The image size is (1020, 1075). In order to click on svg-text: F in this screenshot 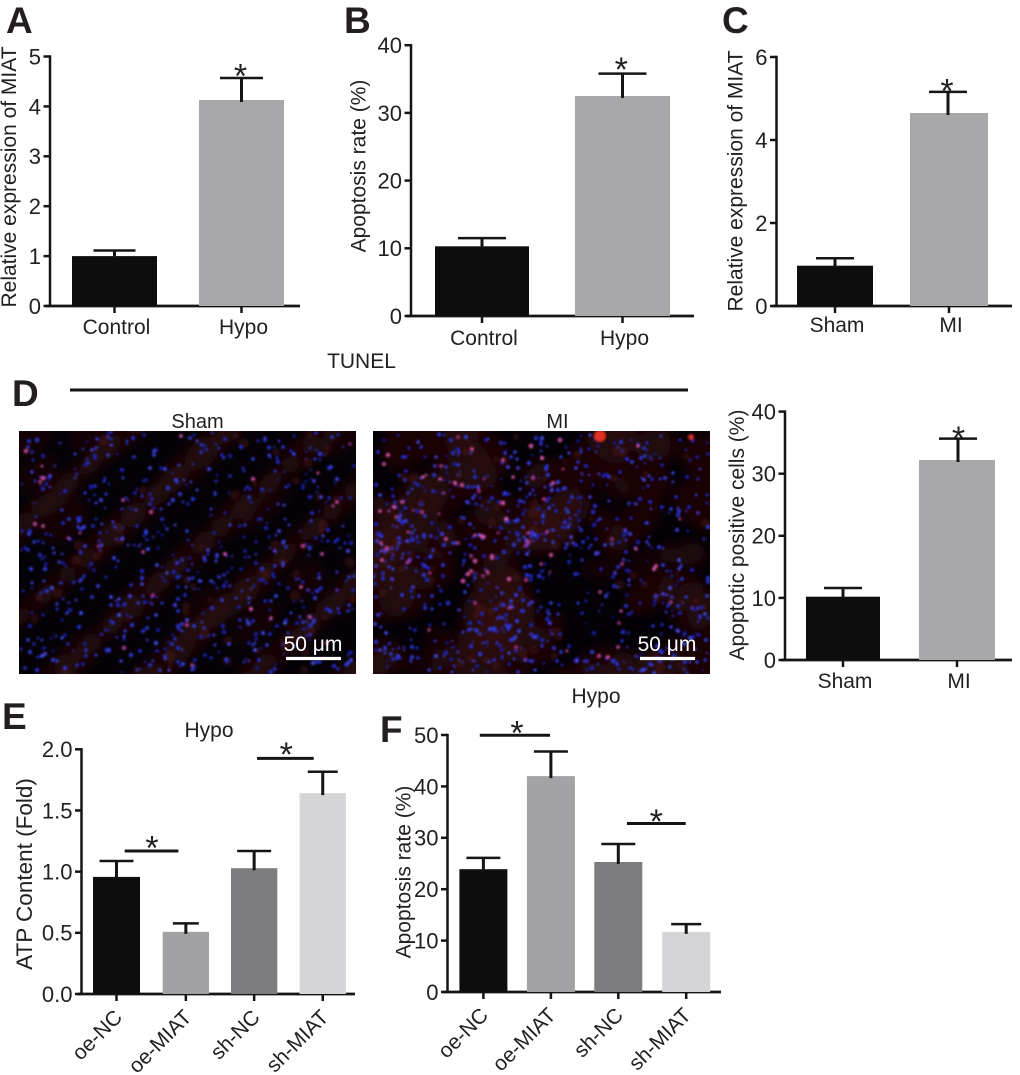, I will do `click(391, 729)`.